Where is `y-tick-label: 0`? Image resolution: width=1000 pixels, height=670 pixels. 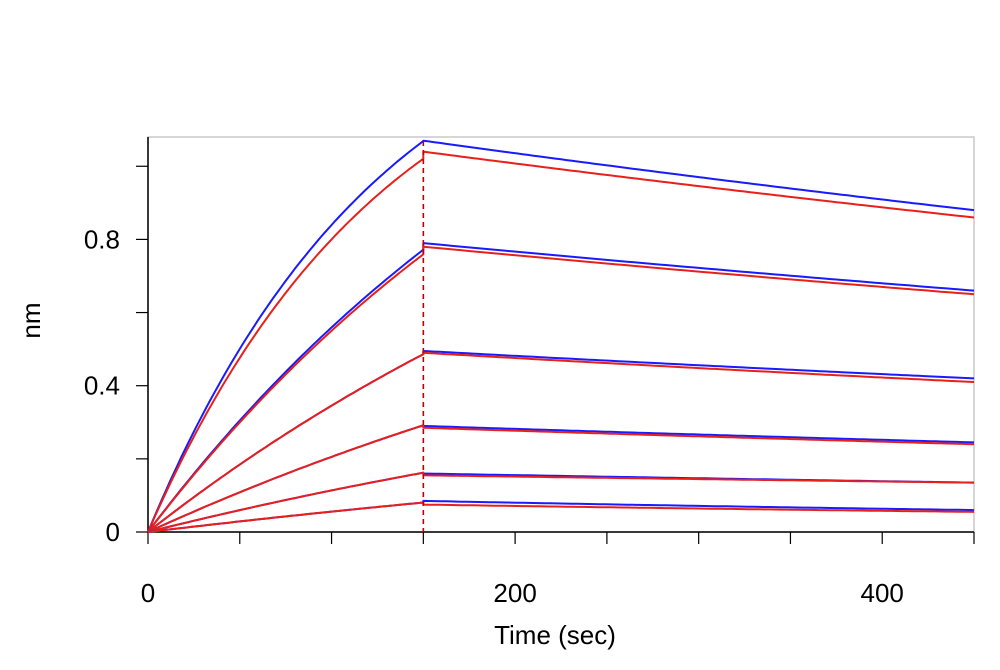
y-tick-label: 0 is located at coordinates (113, 532).